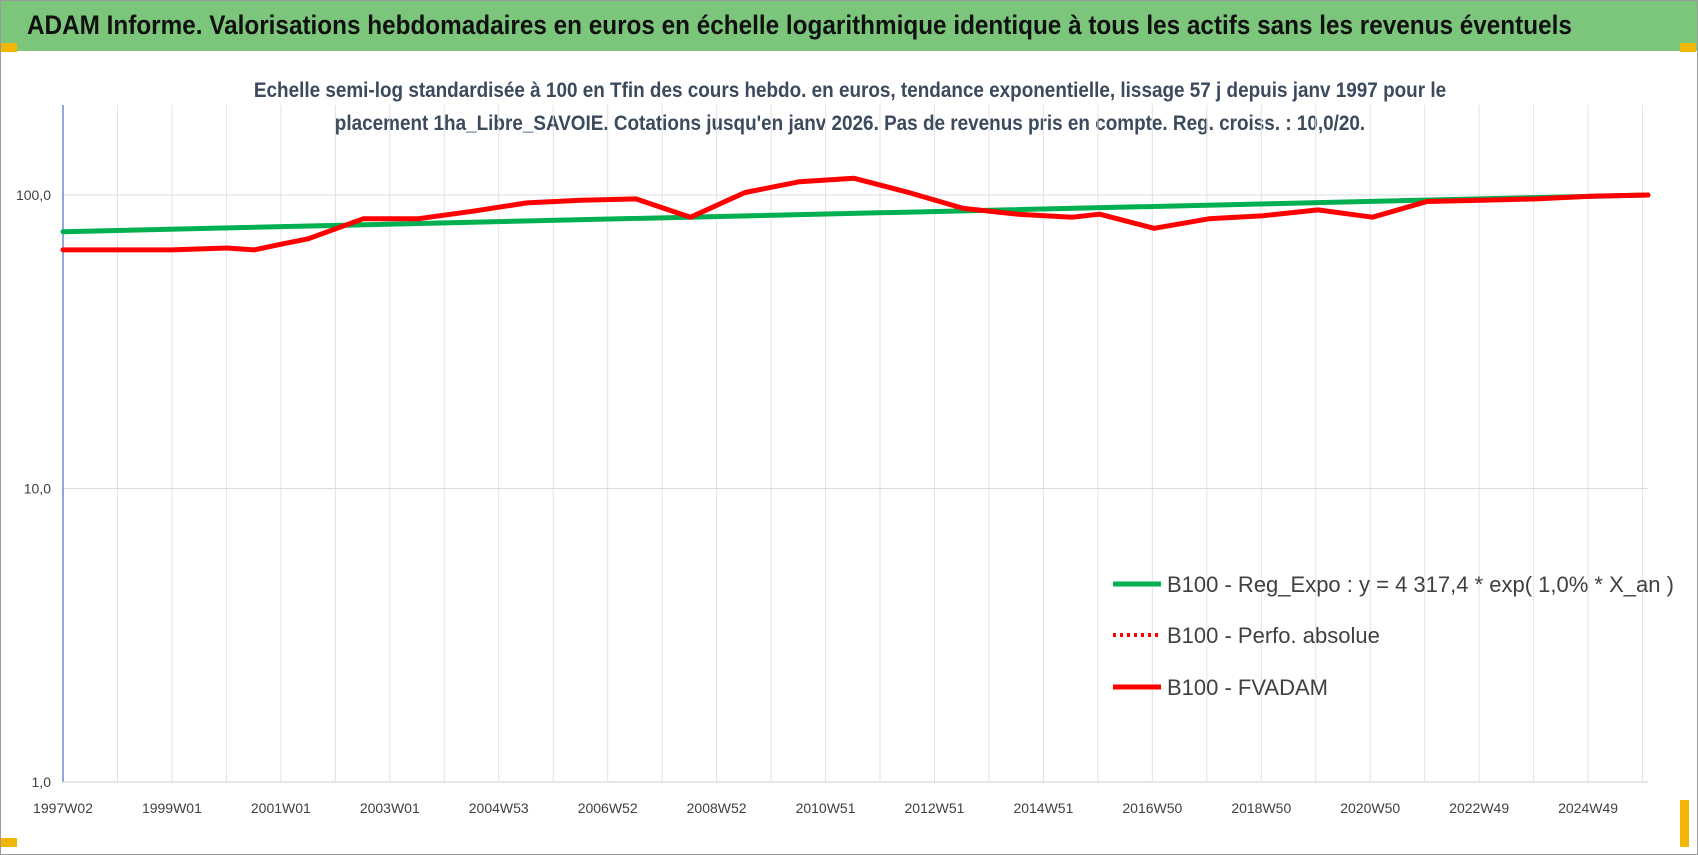 The image size is (1698, 855). Describe the element at coordinates (1043, 808) in the screenshot. I see `x-tick-label: 2014W51` at that location.